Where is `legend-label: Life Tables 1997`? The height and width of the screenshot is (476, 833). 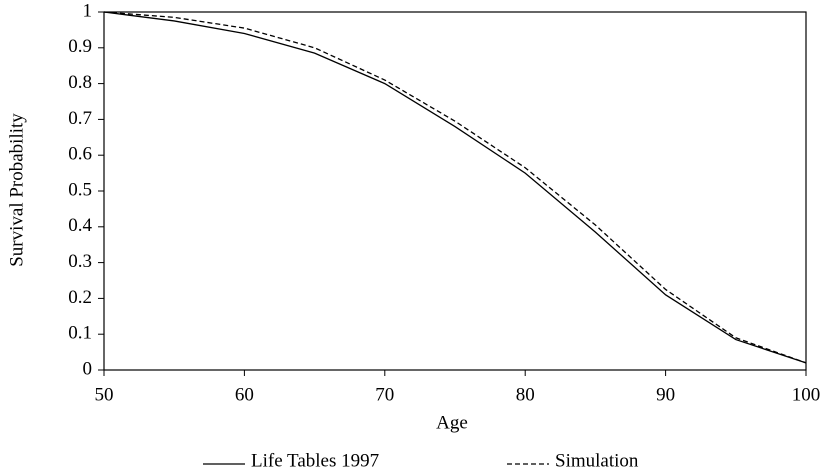 legend-label: Life Tables 1997 is located at coordinates (315, 460).